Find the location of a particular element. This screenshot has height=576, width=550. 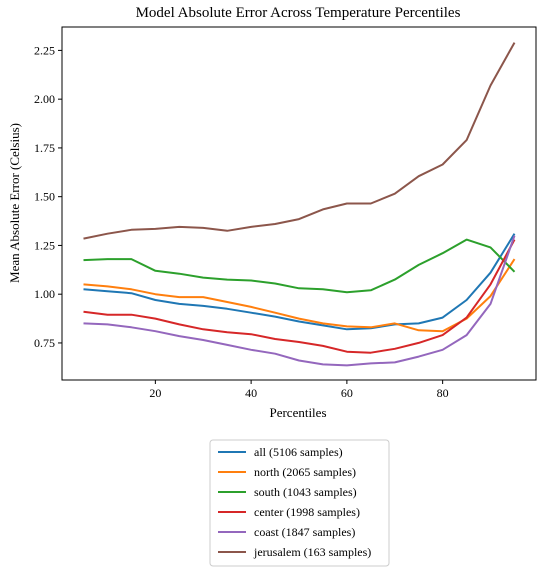

x-tick-label: 80 is located at coordinates (443, 393).